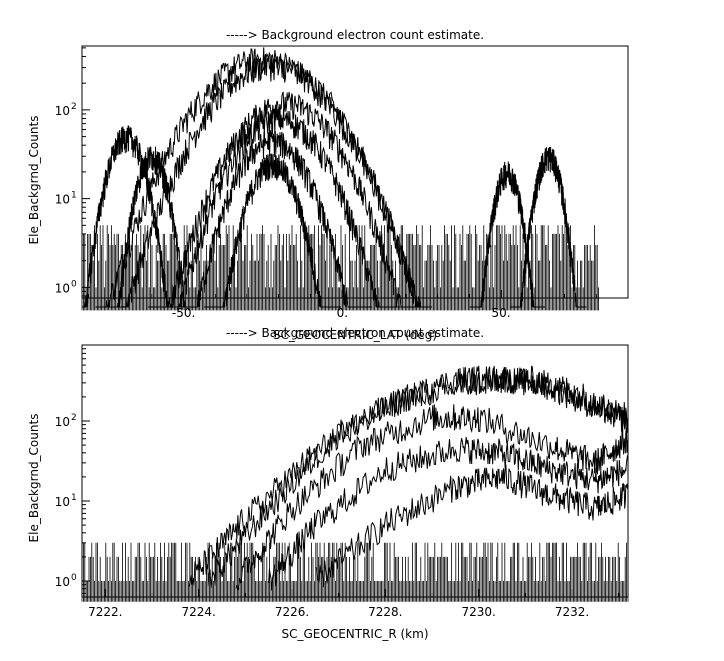  I want to click on panel-1-x-ticks: -50. 0. 50., so click(342, 305).